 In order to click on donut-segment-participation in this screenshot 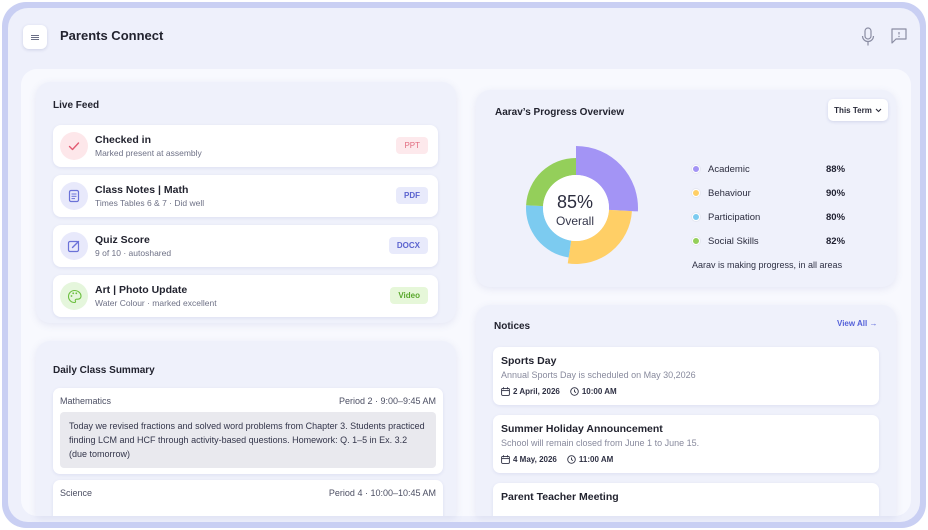, I will do `click(549, 231)`.